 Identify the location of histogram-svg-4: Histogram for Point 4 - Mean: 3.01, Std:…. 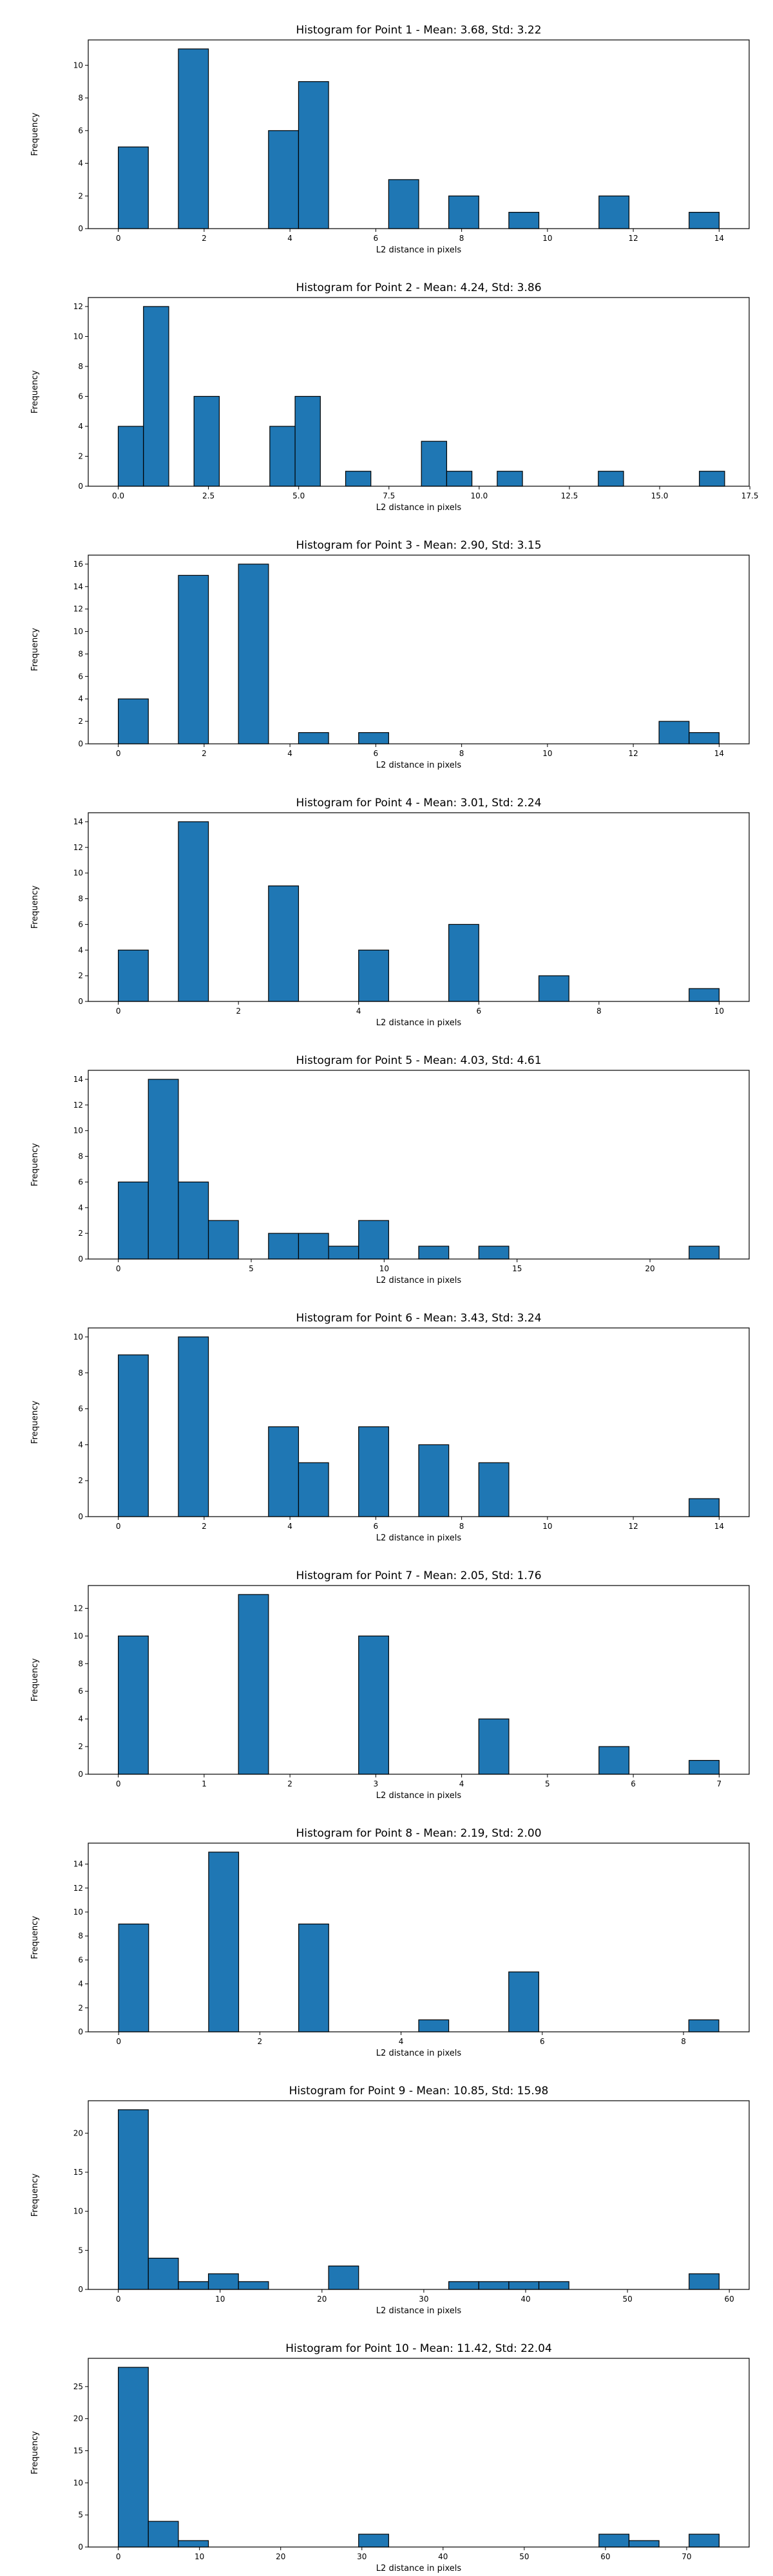
(390, 912).